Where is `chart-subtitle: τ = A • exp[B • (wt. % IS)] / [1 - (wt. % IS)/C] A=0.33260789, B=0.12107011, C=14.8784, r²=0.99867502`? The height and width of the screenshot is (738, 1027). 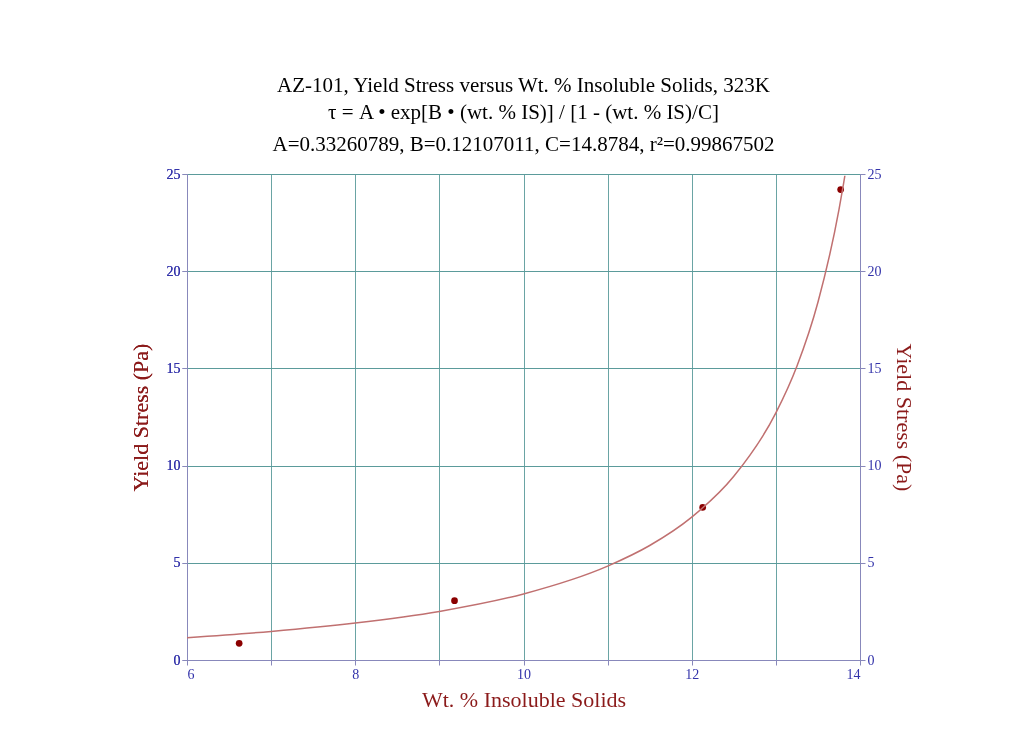 chart-subtitle: τ = A • exp[B • (wt. % IS)] / [1 - (wt. % IS)/C] A=0.33260789, B=0.12107011, C=14.8784, r²=0.99867502 is located at coordinates (523, 128).